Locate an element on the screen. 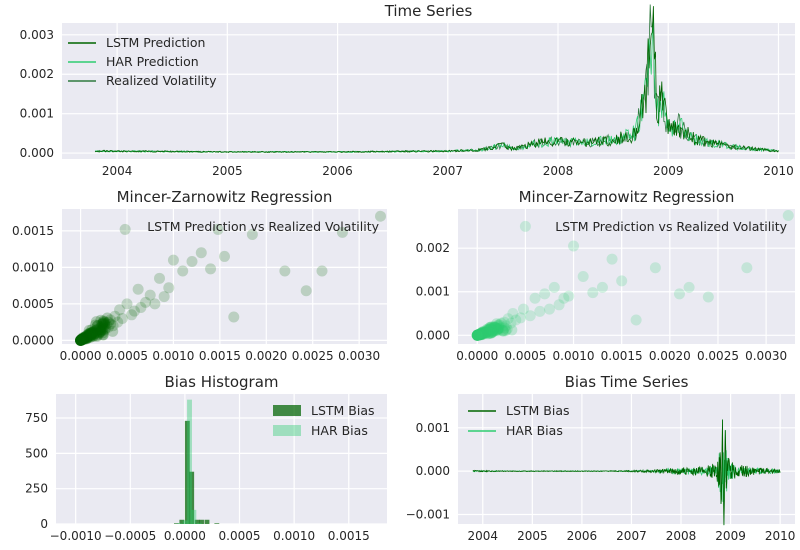  x-tick-label: 0.0010 is located at coordinates (173, 356).